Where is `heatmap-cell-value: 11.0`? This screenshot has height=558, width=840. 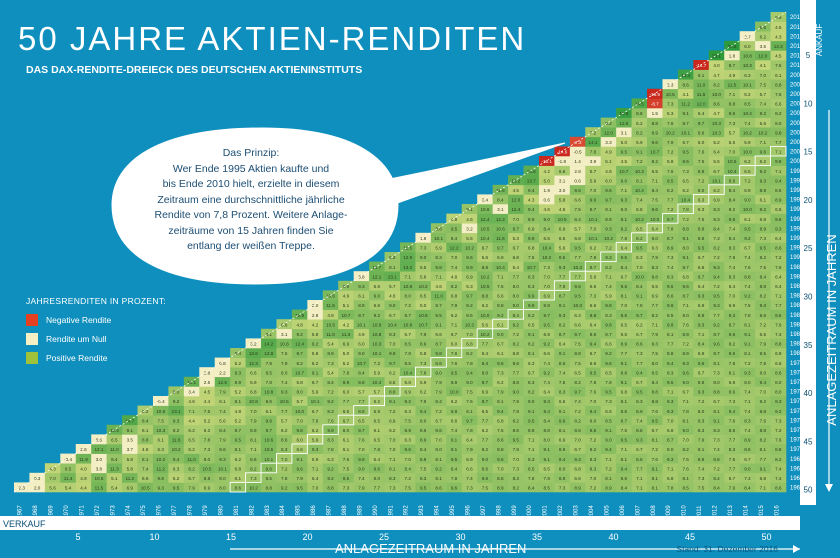 heatmap-cell-value: 11.0 is located at coordinates (191, 459).